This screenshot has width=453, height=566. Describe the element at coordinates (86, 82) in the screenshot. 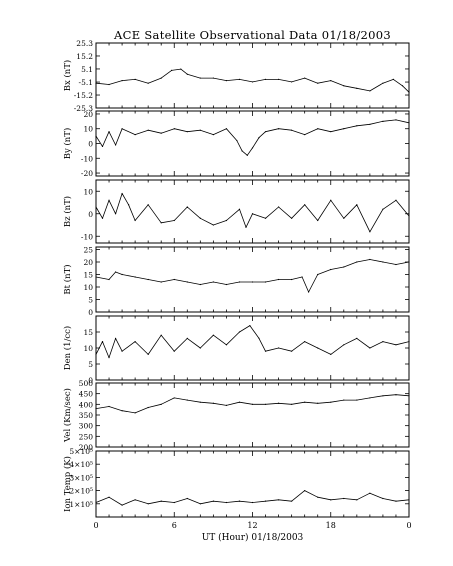

I see `y-tick-label-bx: -5.1` at that location.